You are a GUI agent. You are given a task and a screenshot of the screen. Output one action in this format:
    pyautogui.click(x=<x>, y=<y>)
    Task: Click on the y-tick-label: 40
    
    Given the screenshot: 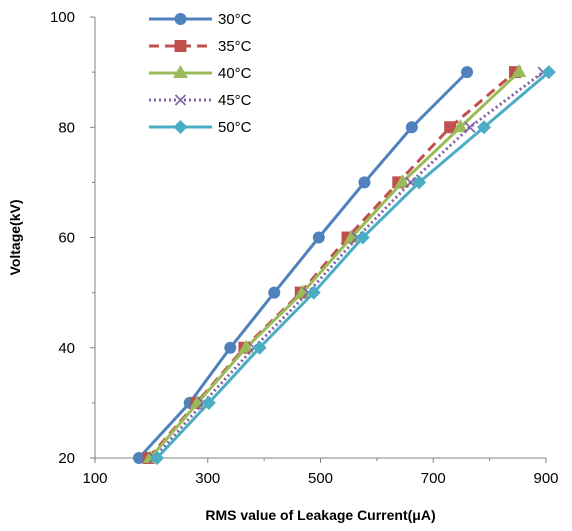 What is the action you would take?
    pyautogui.click(x=66, y=348)
    